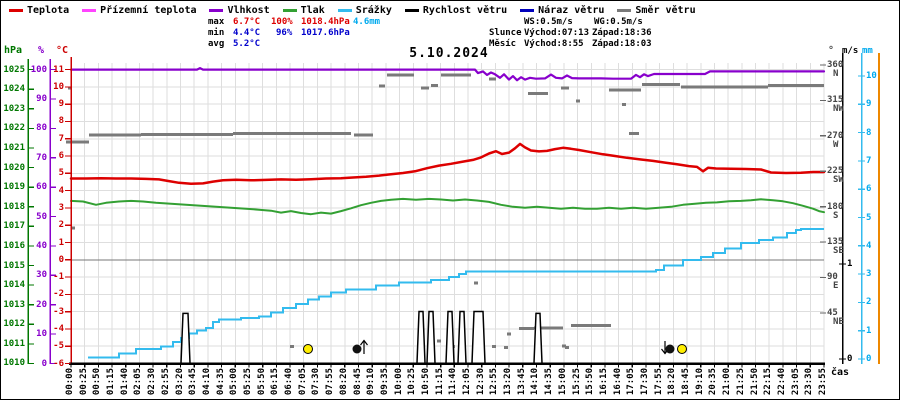  What do you see at coordinates (494, 382) in the screenshot?
I see `time-tick-label: 12:55` at bounding box center [494, 382].